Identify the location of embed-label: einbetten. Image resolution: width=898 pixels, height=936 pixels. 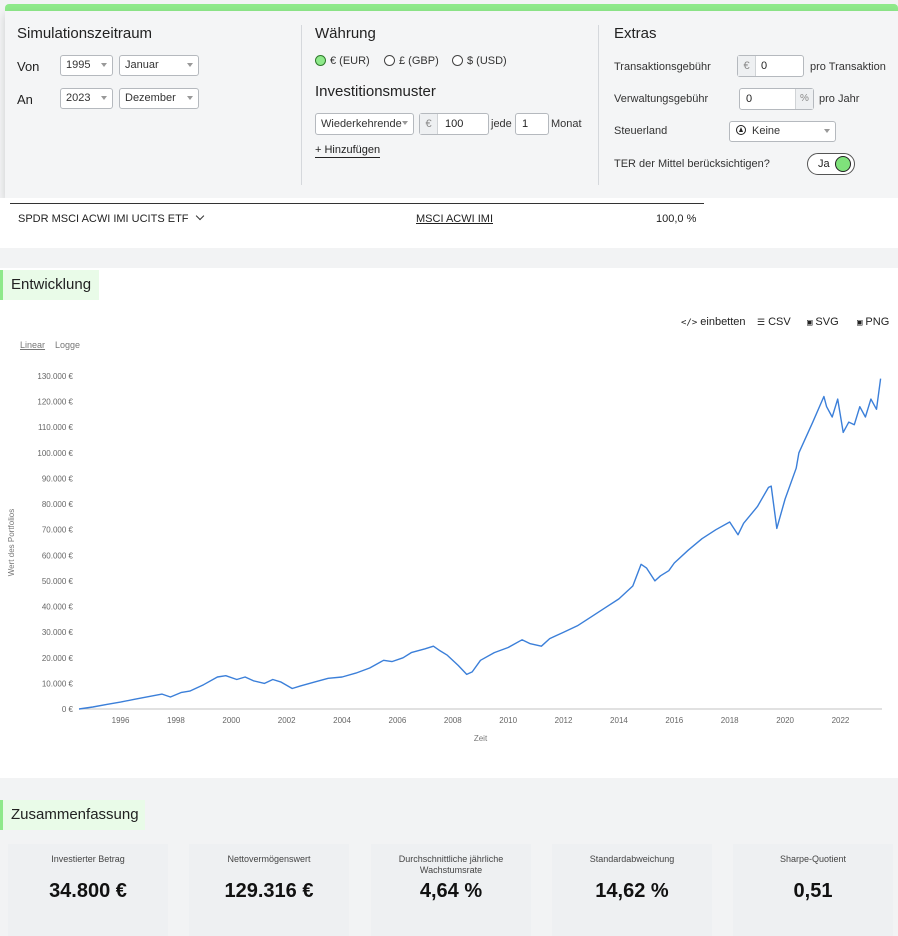
(723, 322).